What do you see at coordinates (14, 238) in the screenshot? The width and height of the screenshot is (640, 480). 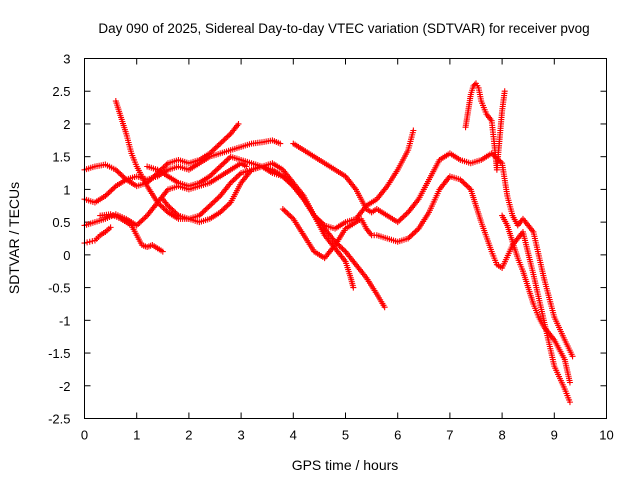 I see `y-axis-title: SDTVAR / TECUs` at bounding box center [14, 238].